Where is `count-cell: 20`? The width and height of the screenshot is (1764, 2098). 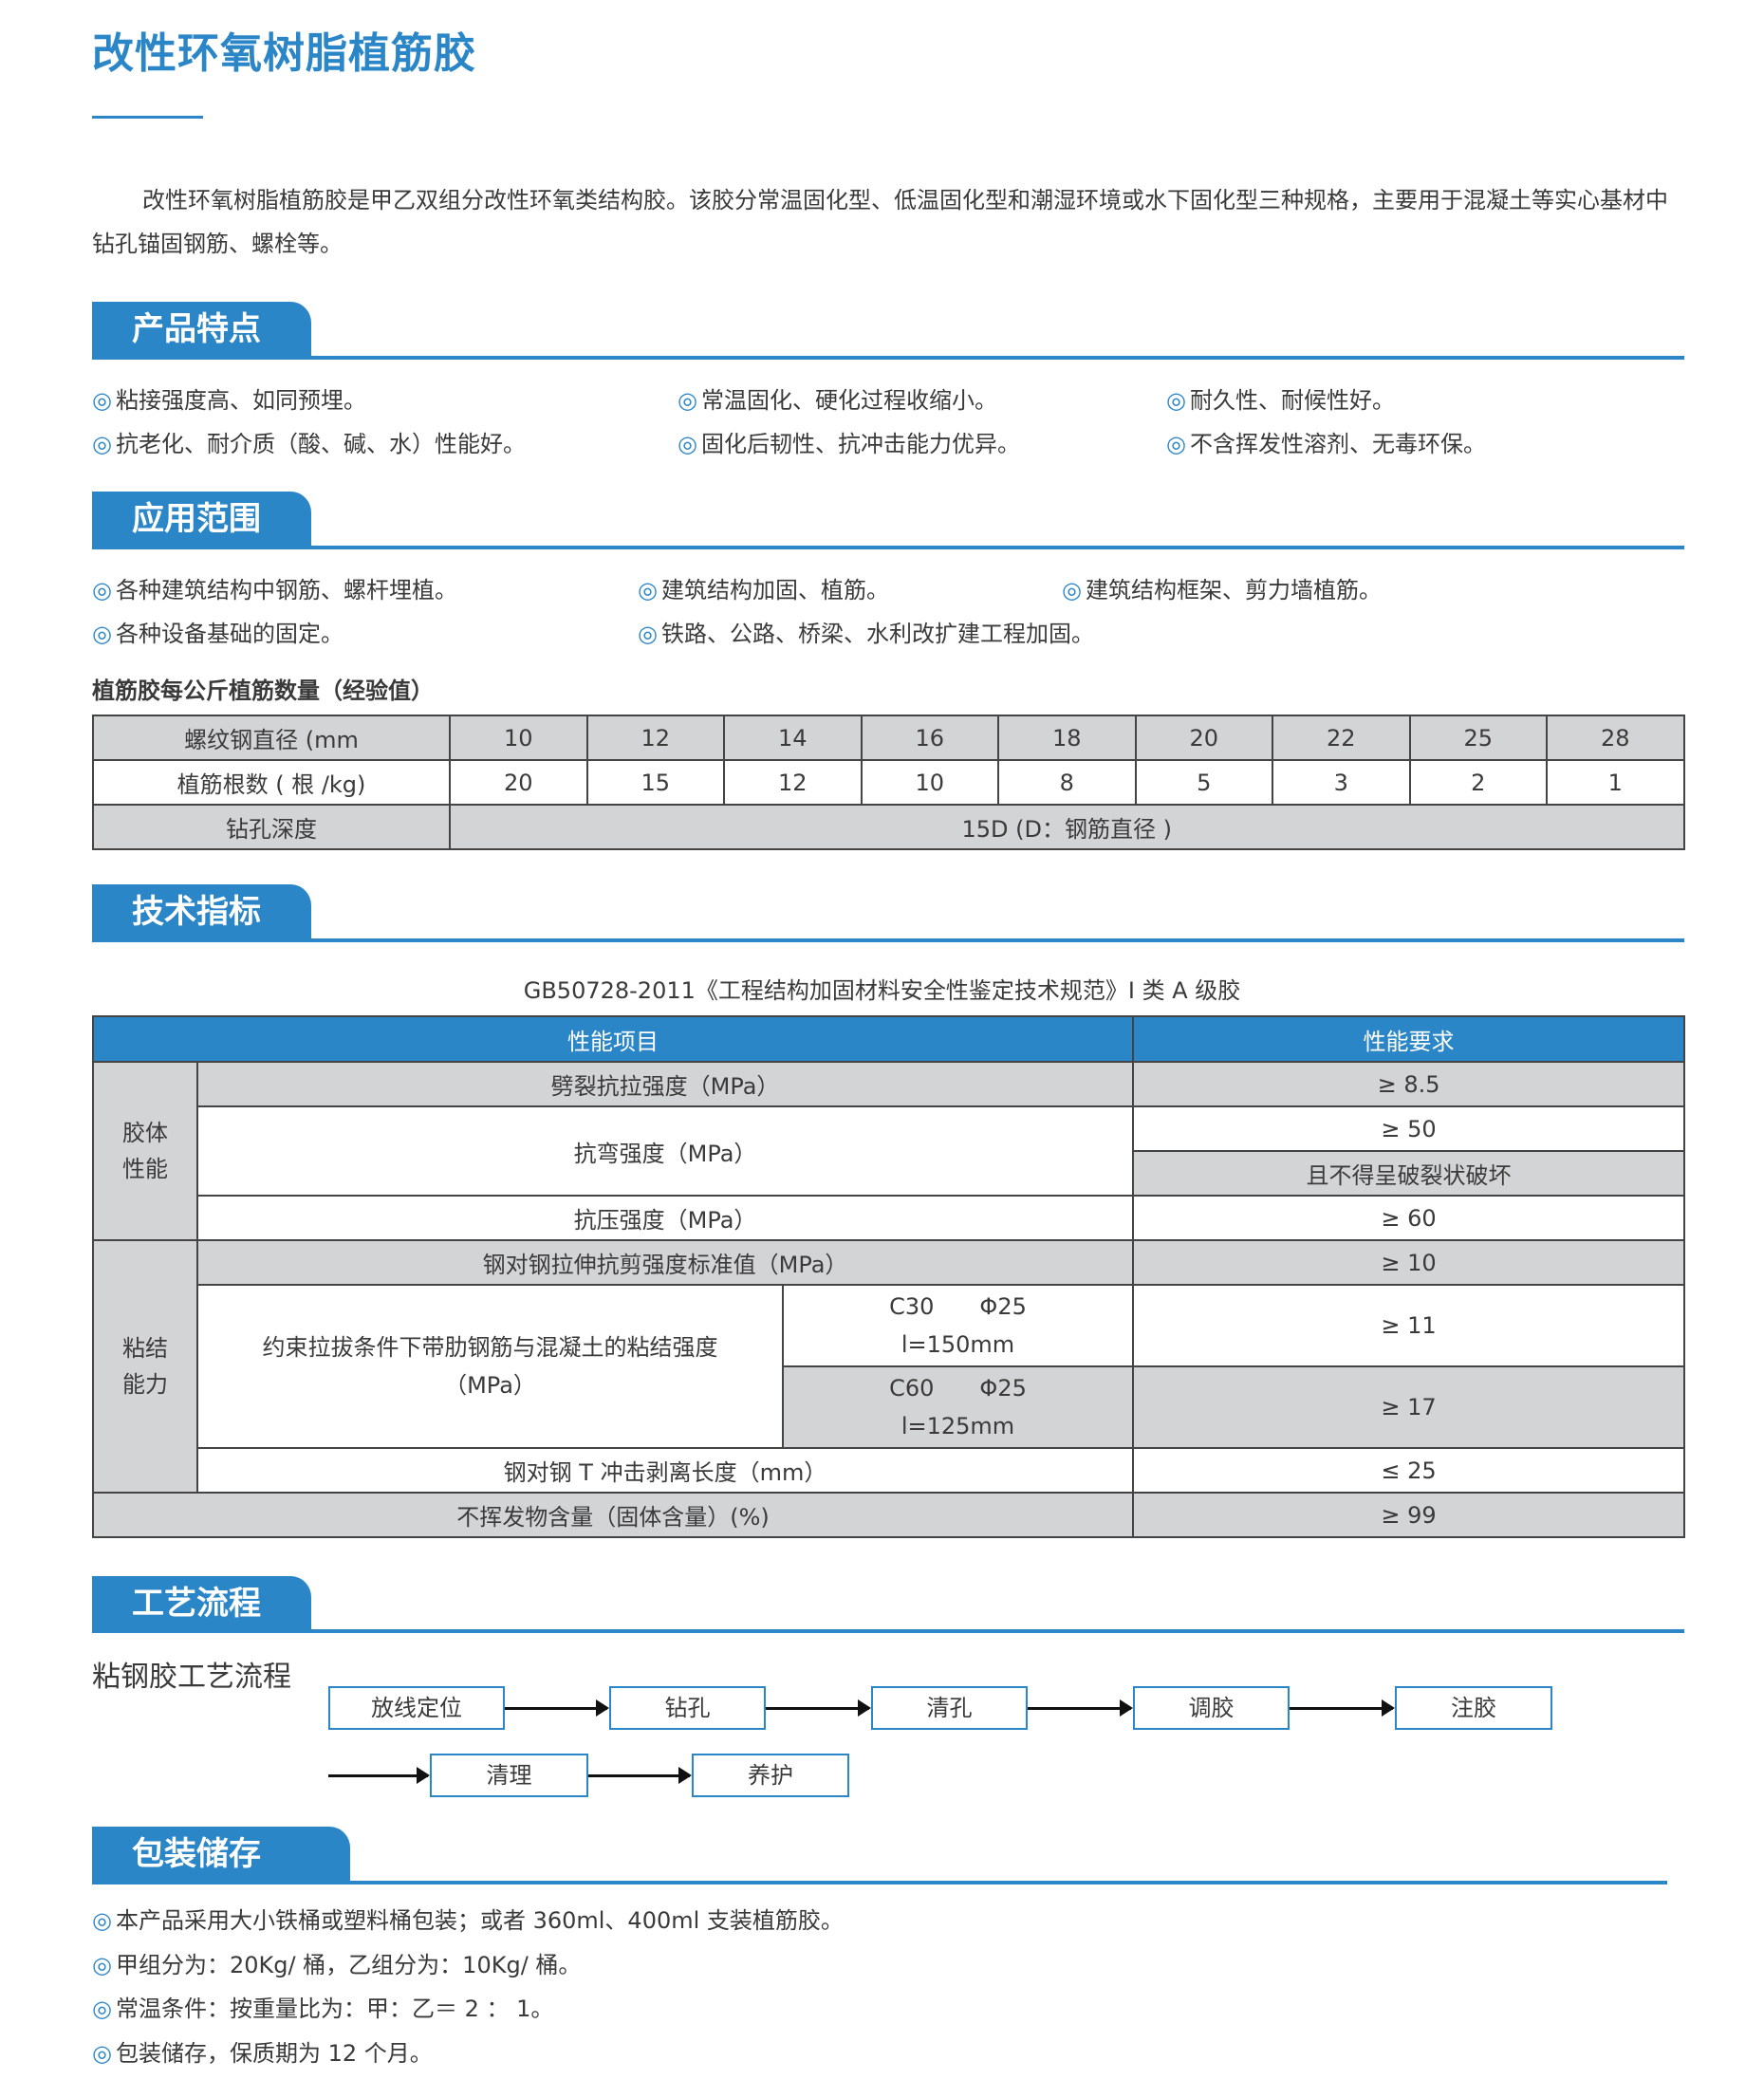
count-cell: 20 is located at coordinates (518, 782).